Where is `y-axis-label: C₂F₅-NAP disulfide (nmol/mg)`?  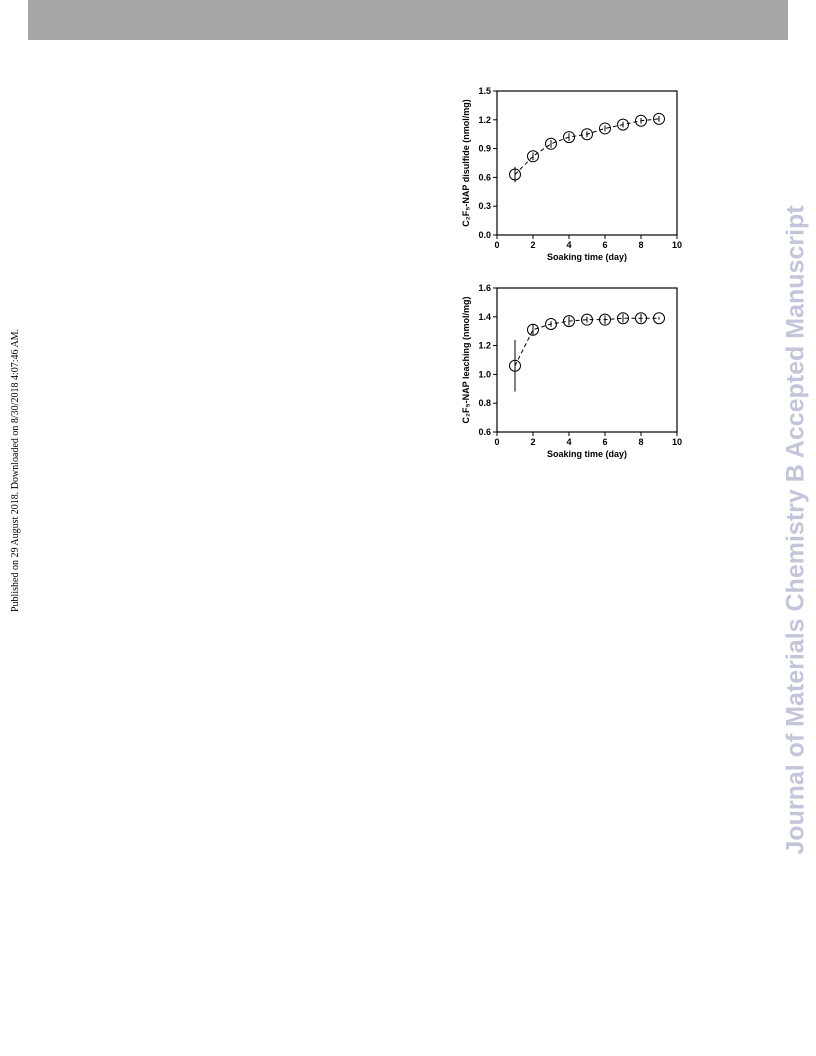
y-axis-label: C₂F₅-NAP disulfide (nmol/mg) is located at coordinates (466, 162).